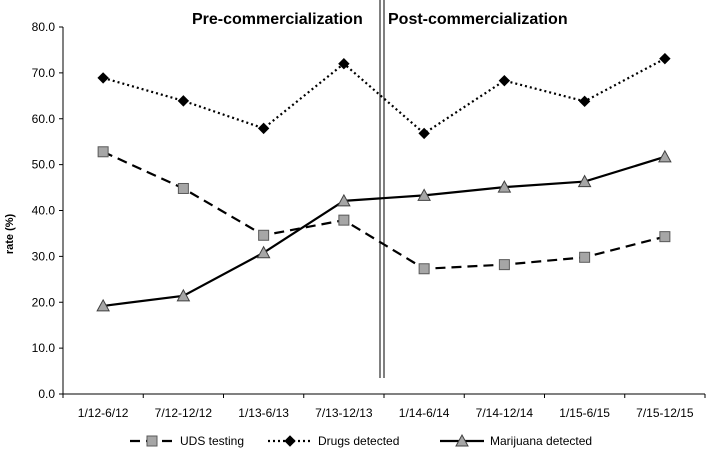 Image resolution: width=709 pixels, height=451 pixels. I want to click on y-tick-label: 0.0, so click(46, 394).